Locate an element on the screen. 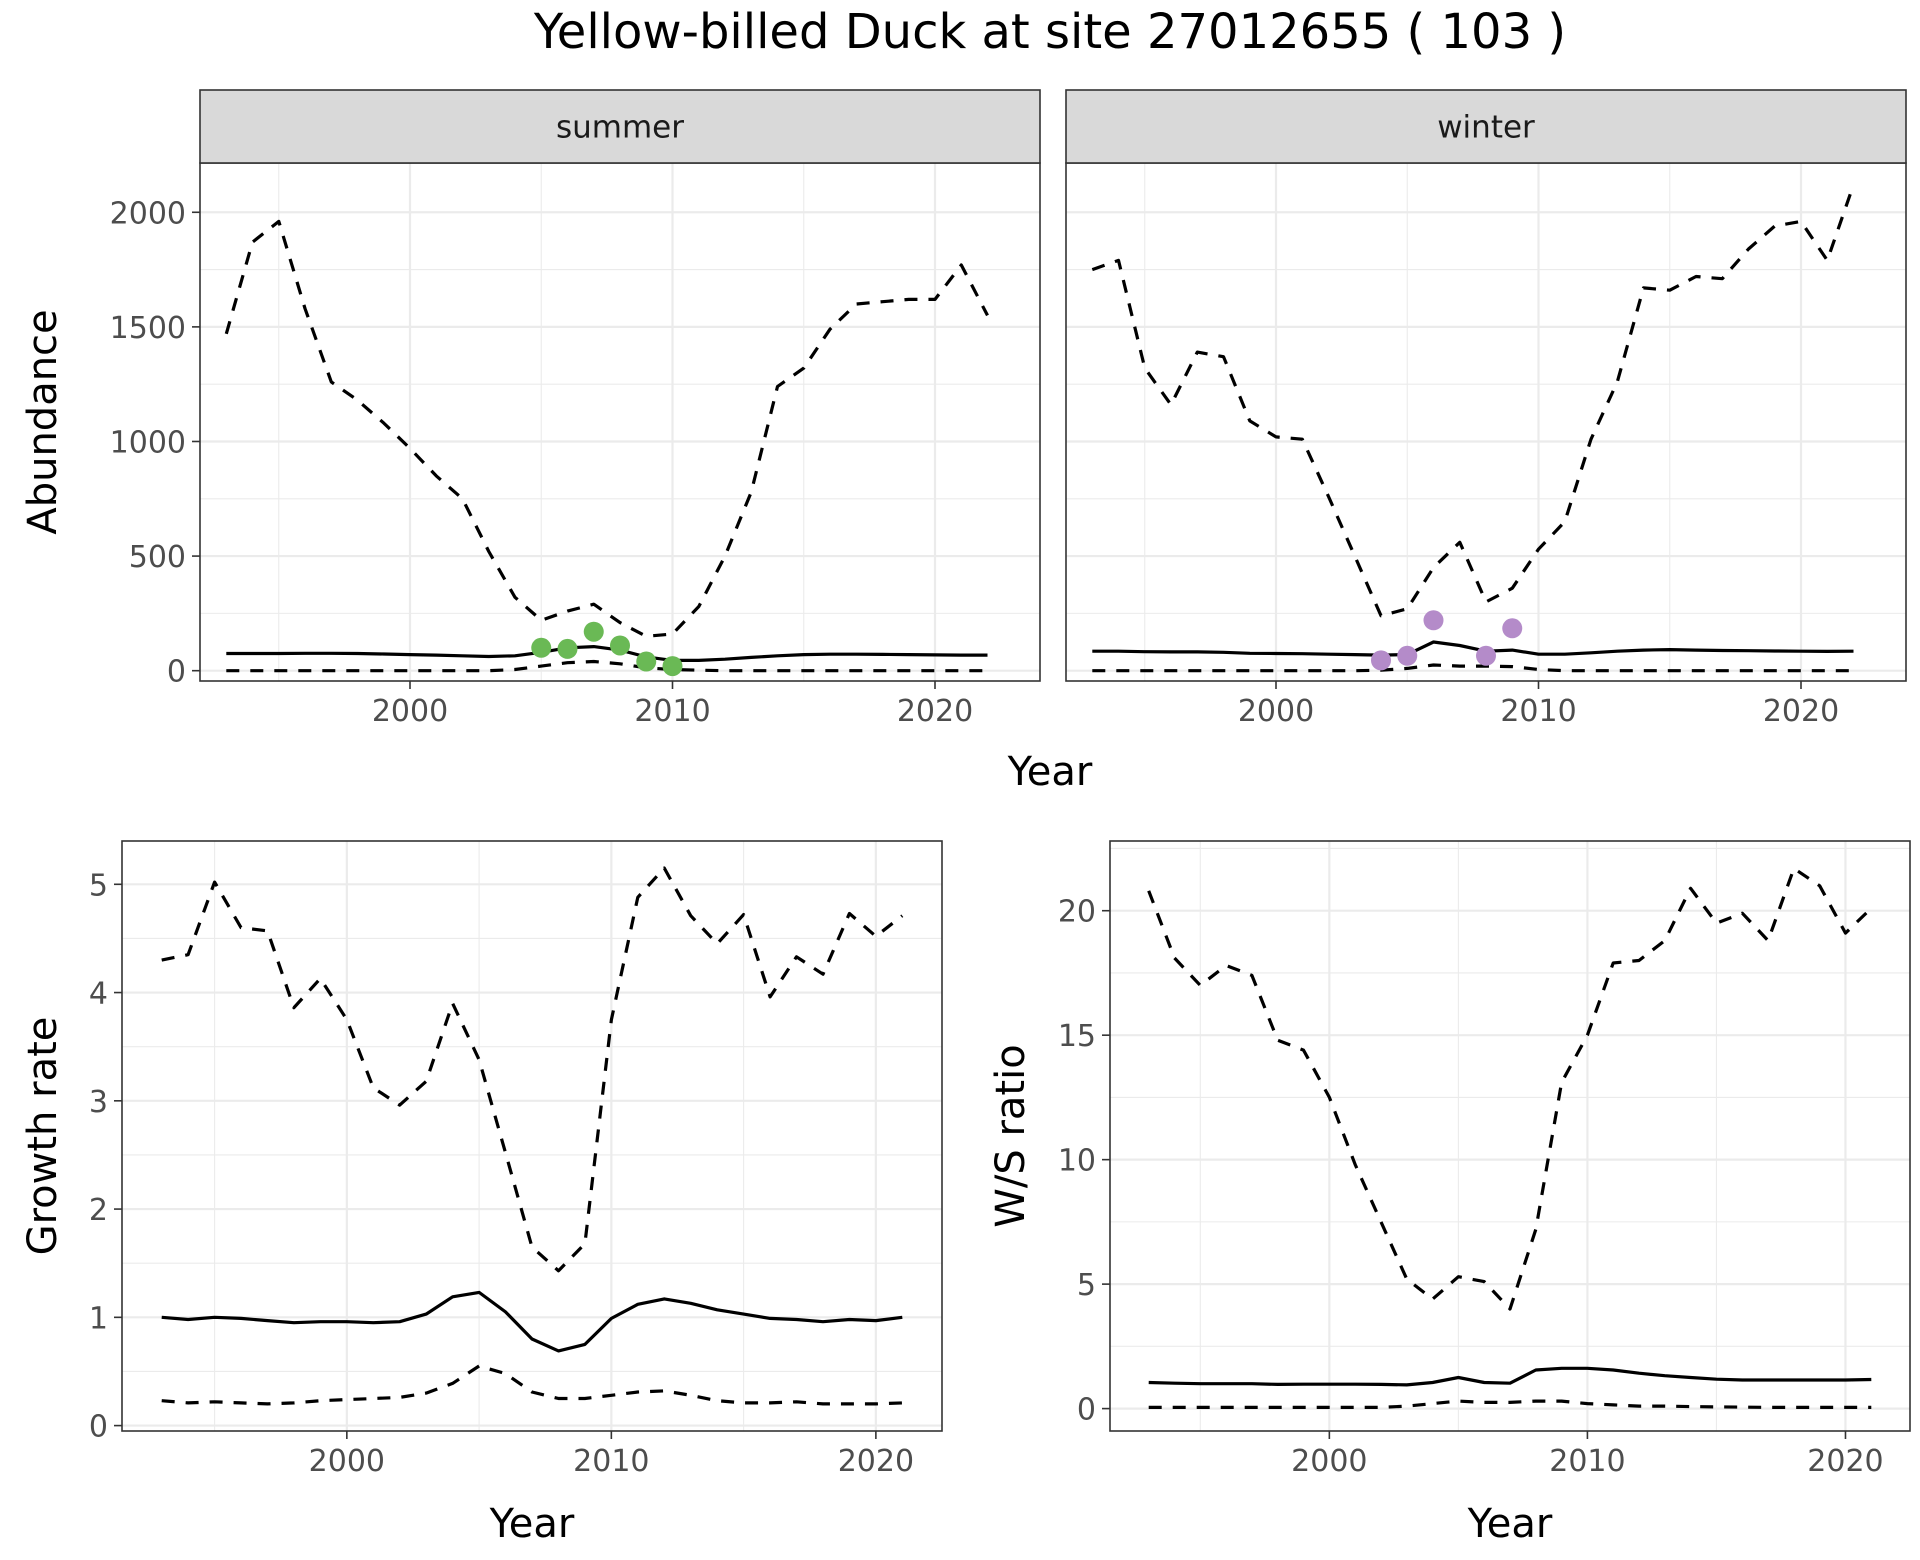 The width and height of the screenshot is (1920, 1560). y-tick-label: 500 is located at coordinates (157, 557).